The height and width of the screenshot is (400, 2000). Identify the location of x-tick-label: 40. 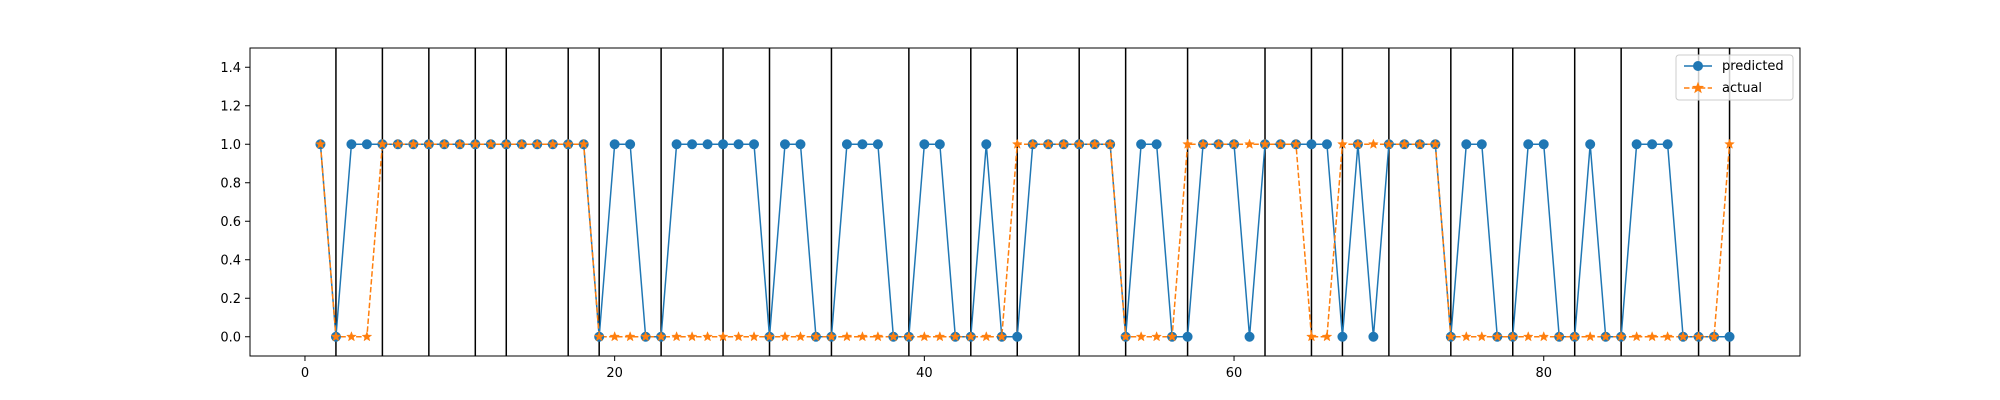
(924, 373).